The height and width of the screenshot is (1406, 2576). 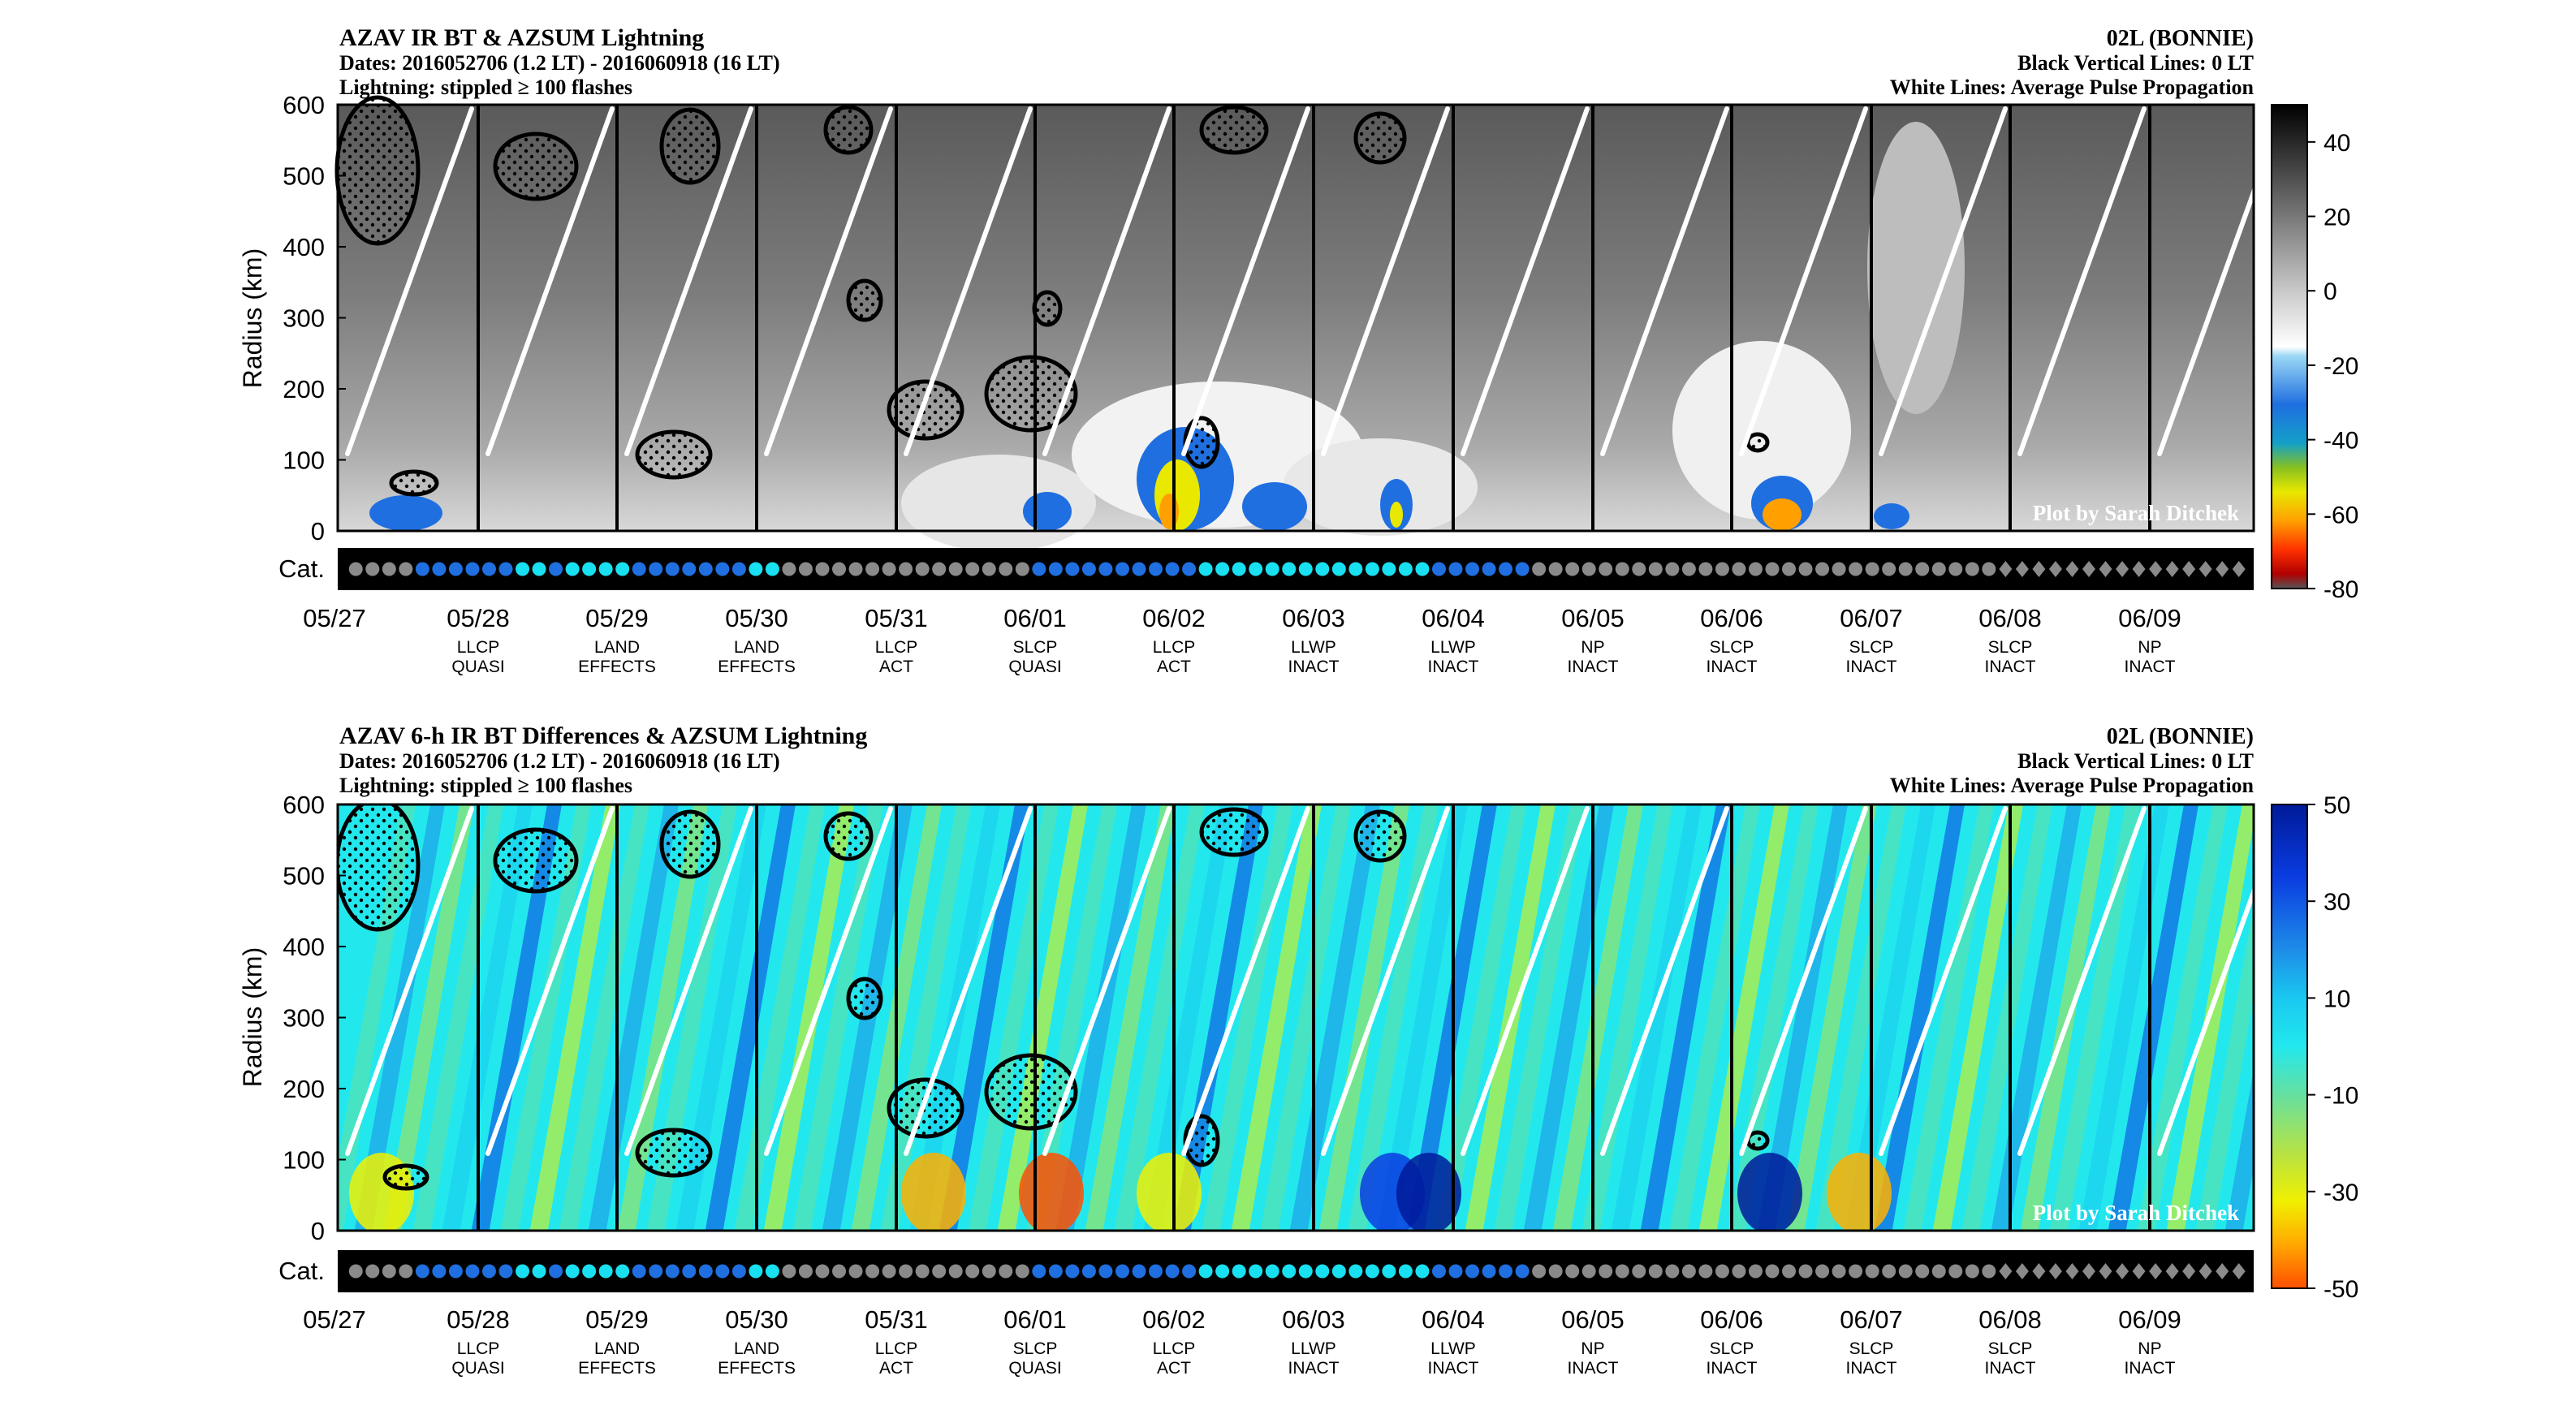 I want to click on y-tick-label: 200, so click(x=304, y=1089).